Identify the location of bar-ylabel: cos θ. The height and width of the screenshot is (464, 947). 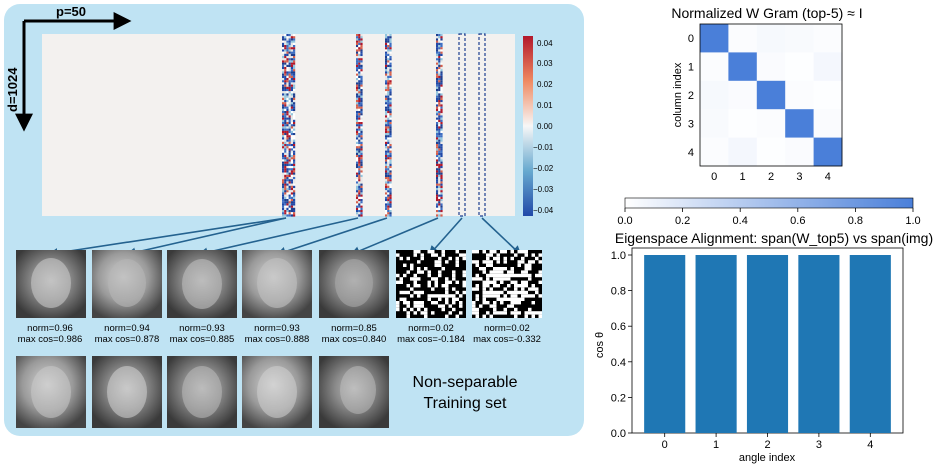
(600, 345).